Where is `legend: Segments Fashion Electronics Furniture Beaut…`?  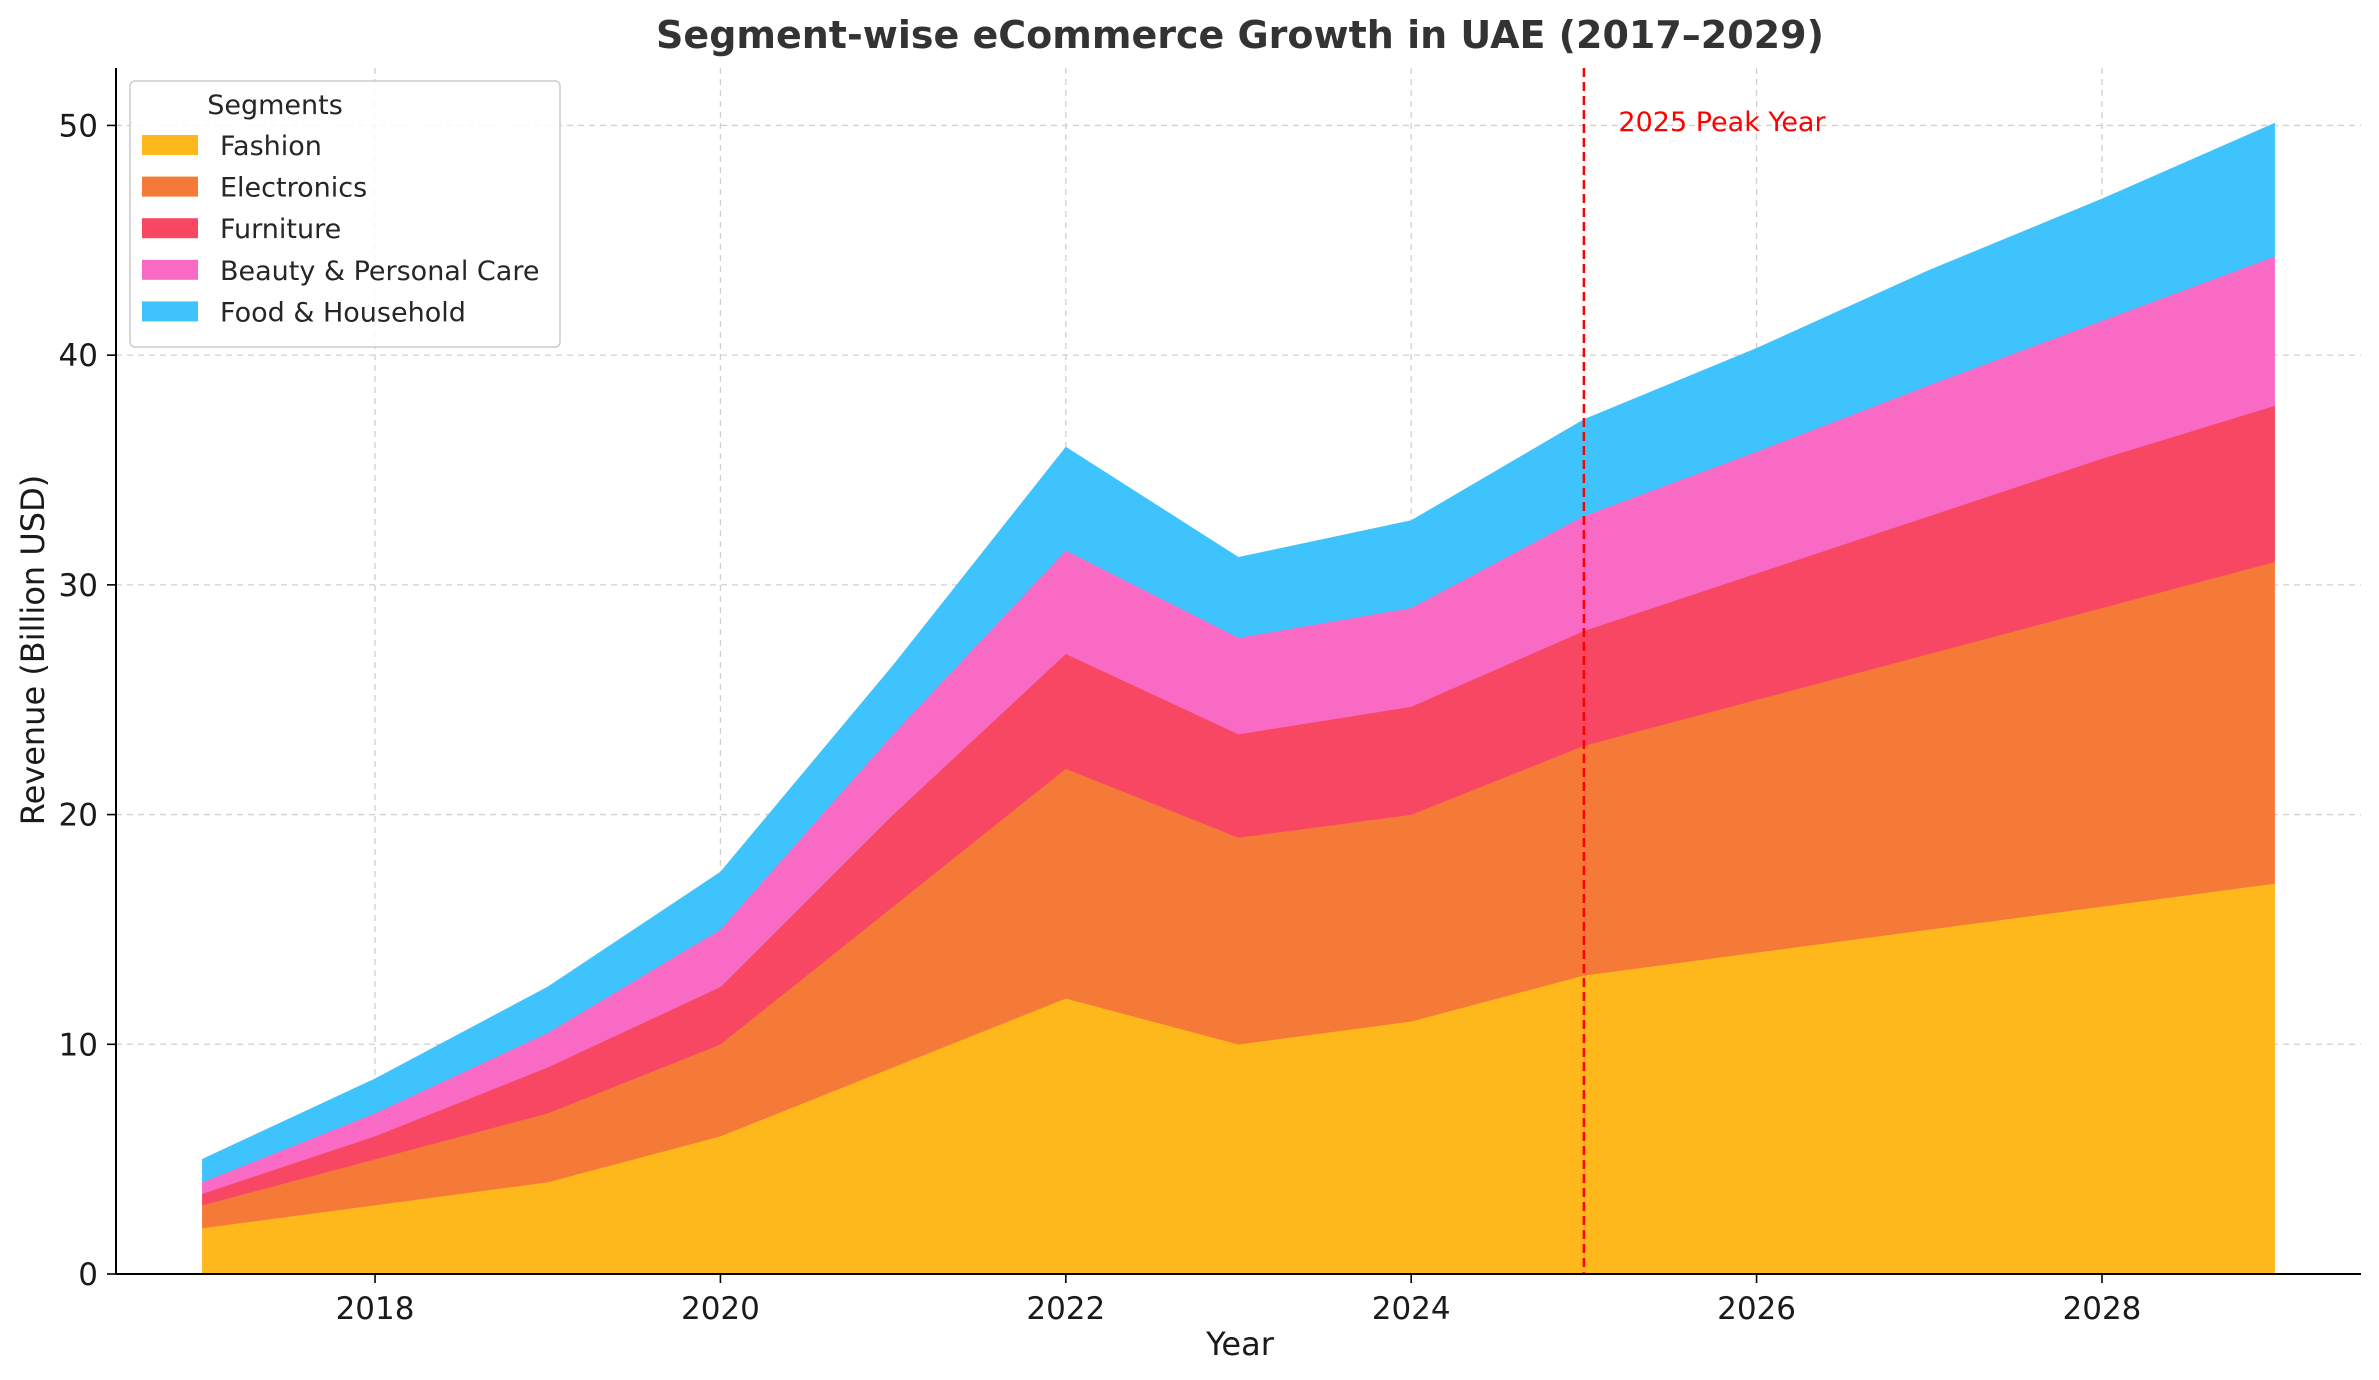
legend: Segments Fashion Electronics Furniture Beaut… is located at coordinates (345, 214).